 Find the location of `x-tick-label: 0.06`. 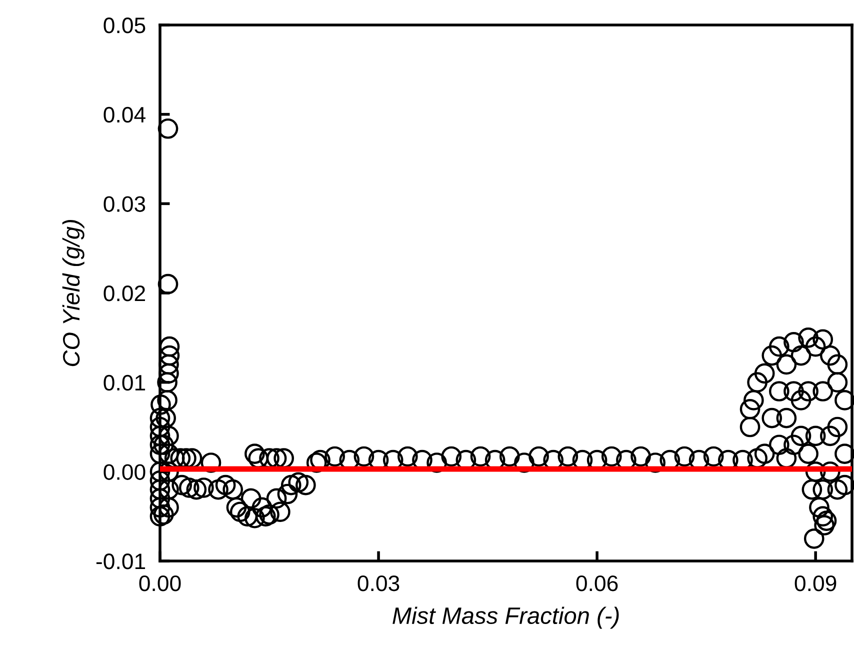

x-tick-label: 0.06 is located at coordinates (597, 583).